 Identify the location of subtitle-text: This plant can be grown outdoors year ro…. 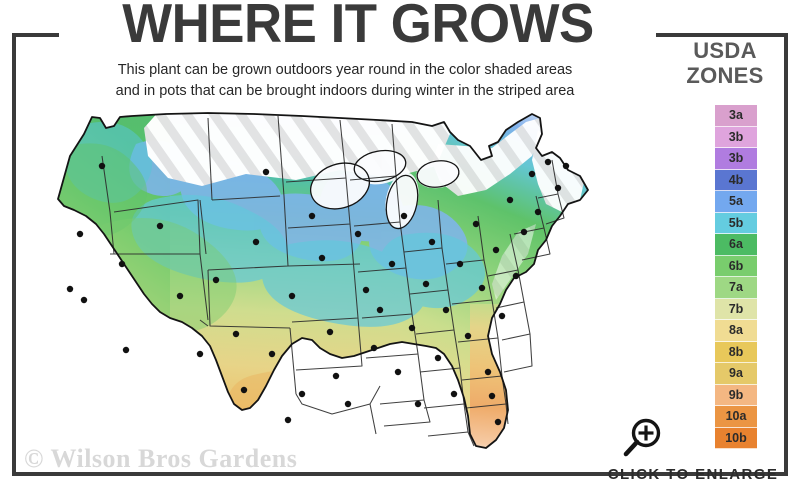
(345, 81).